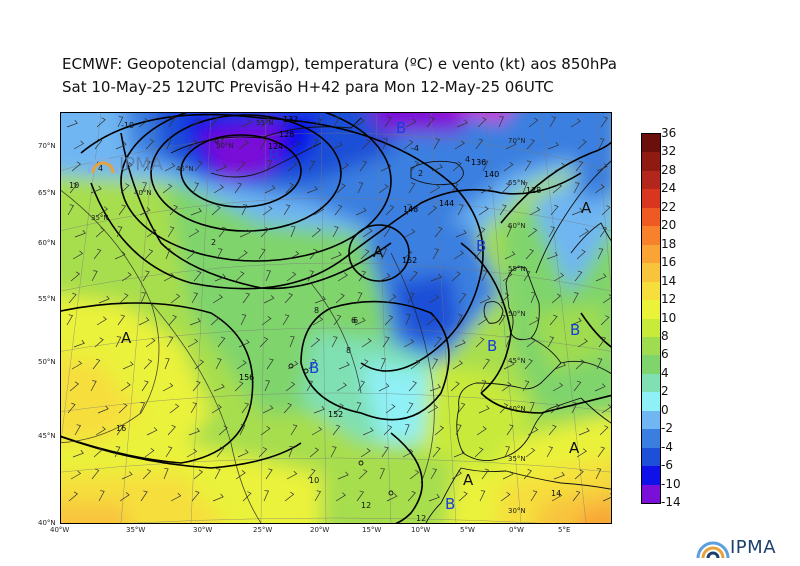 This screenshot has width=800, height=566. I want to click on lat-label: 70°N, so click(47, 146).